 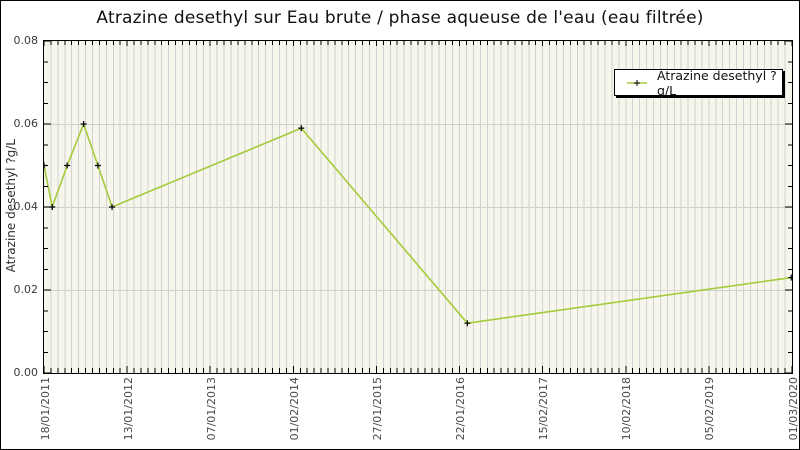 What do you see at coordinates (45, 409) in the screenshot?
I see `x-tick-label: 18/01/2011` at bounding box center [45, 409].